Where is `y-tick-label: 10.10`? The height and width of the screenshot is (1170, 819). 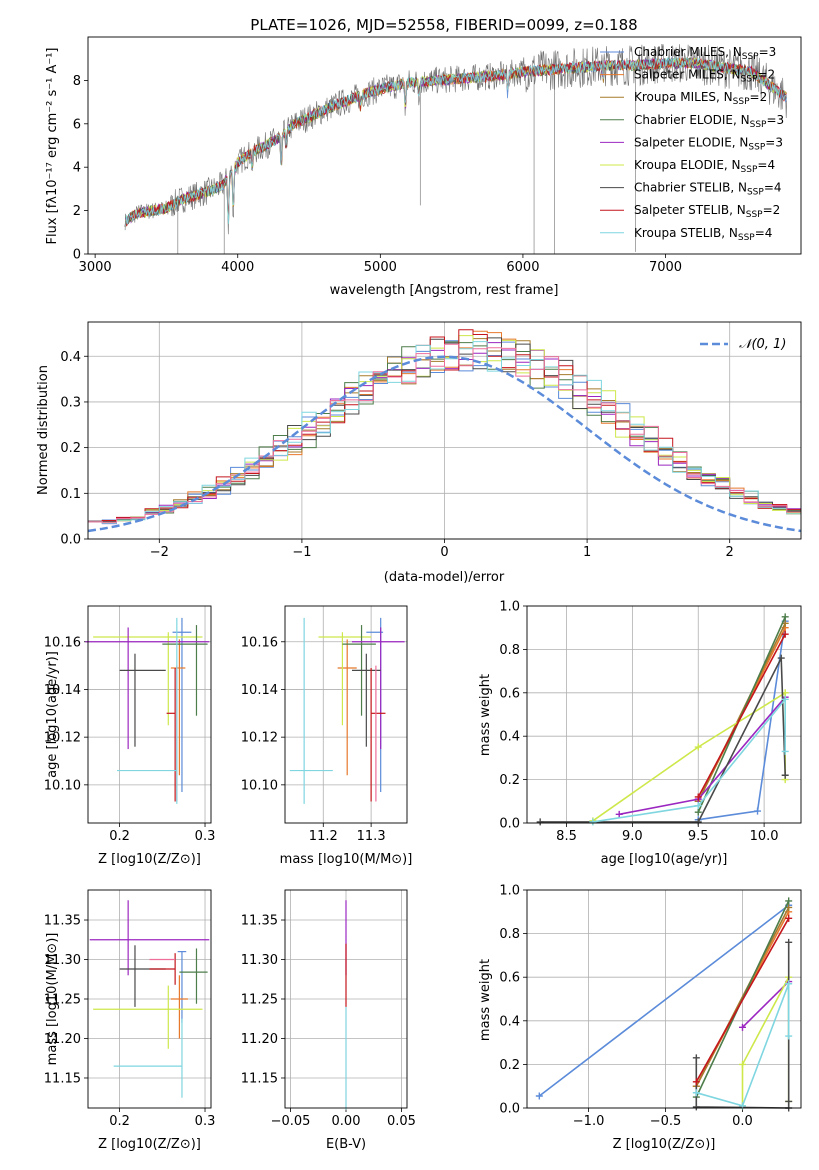 y-tick-label: 10.10 is located at coordinates (259, 785).